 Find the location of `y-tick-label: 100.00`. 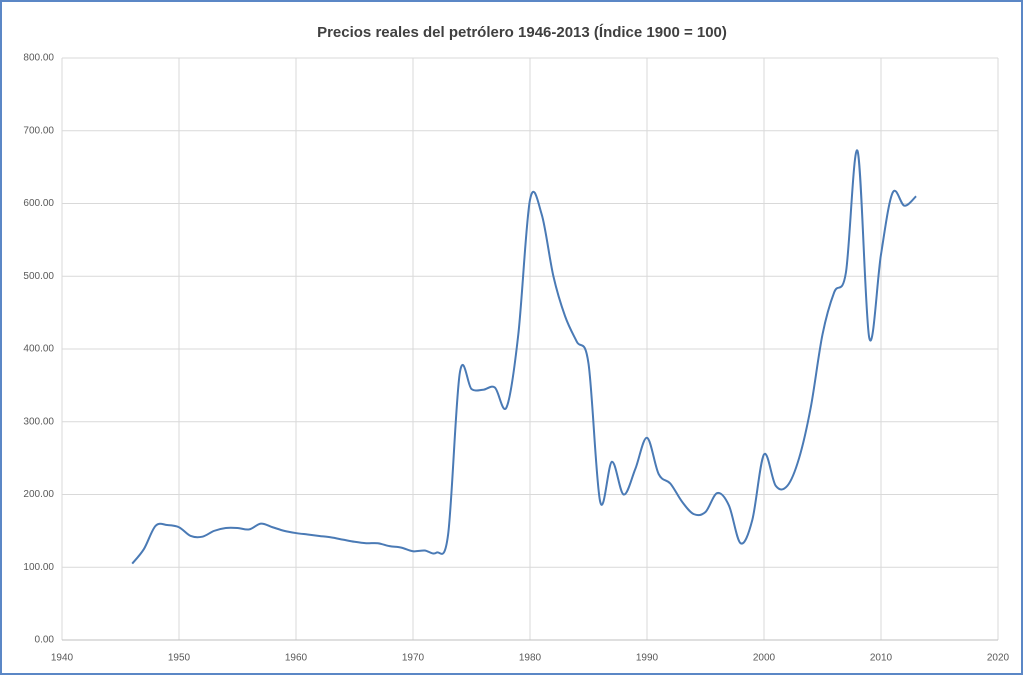

y-tick-label: 100.00 is located at coordinates (38, 567).